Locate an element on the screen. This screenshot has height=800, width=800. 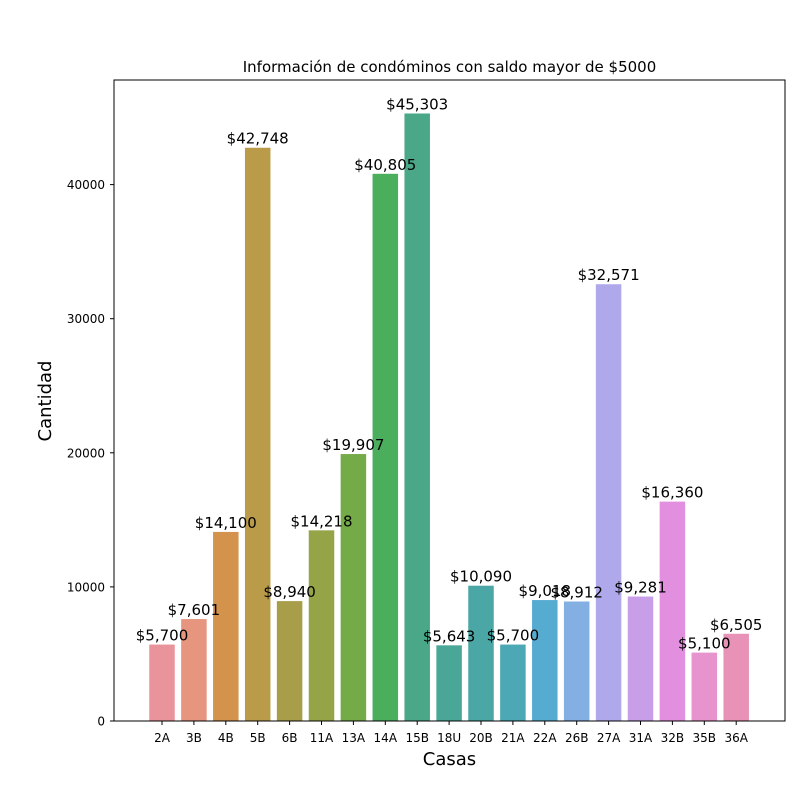
x-tick-label-13A: 13A is located at coordinates (354, 738).